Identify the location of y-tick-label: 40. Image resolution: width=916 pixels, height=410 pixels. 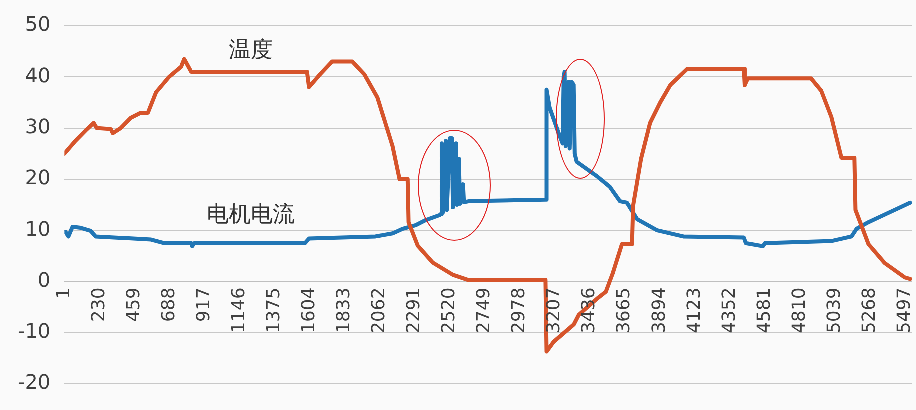
(38, 75).